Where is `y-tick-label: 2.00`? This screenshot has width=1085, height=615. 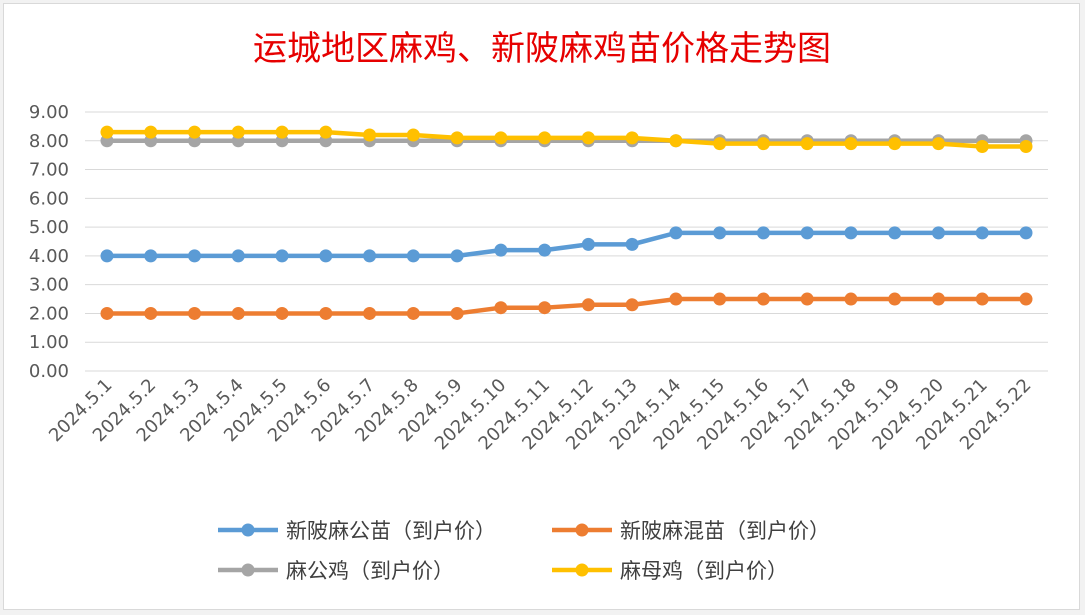 y-tick-label: 2.00 is located at coordinates (49, 313).